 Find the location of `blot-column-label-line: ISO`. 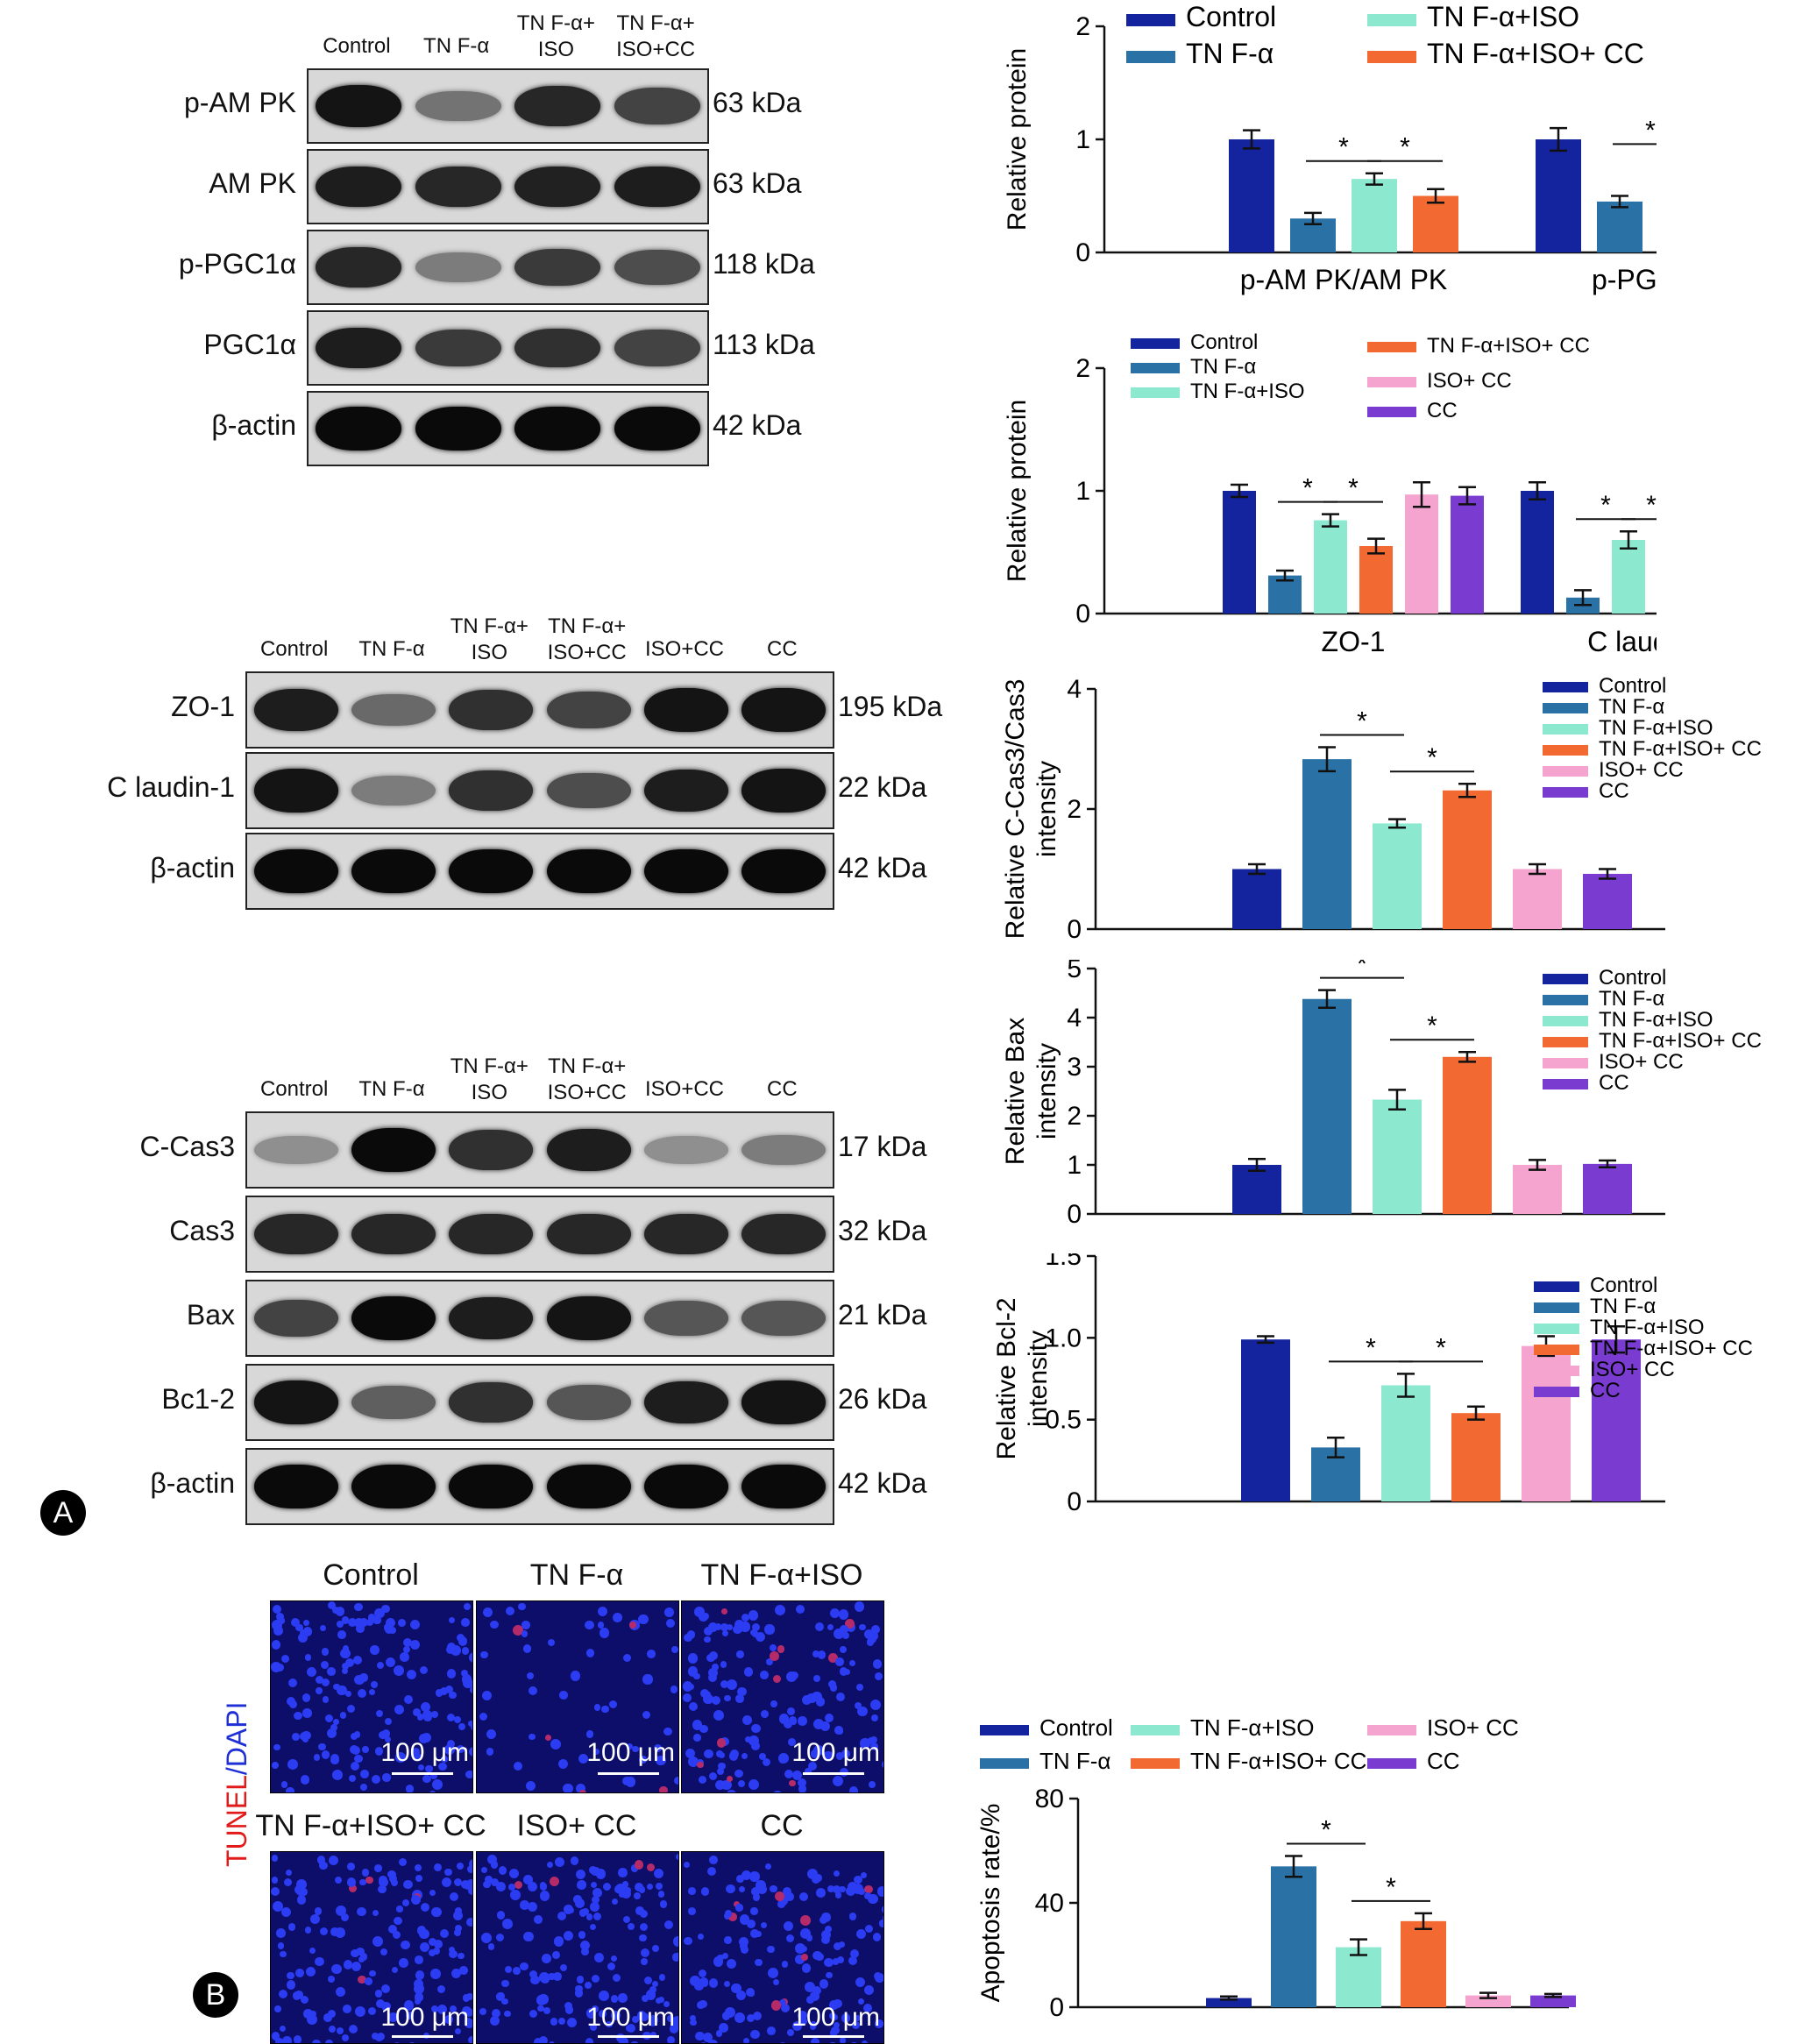

blot-column-label-line: ISO is located at coordinates (490, 1093).